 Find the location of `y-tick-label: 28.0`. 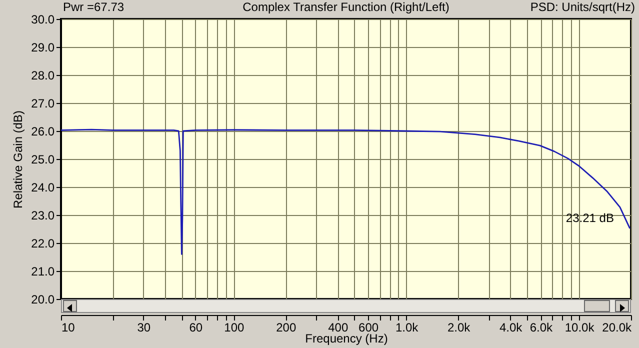

y-tick-label: 28.0 is located at coordinates (43, 75).